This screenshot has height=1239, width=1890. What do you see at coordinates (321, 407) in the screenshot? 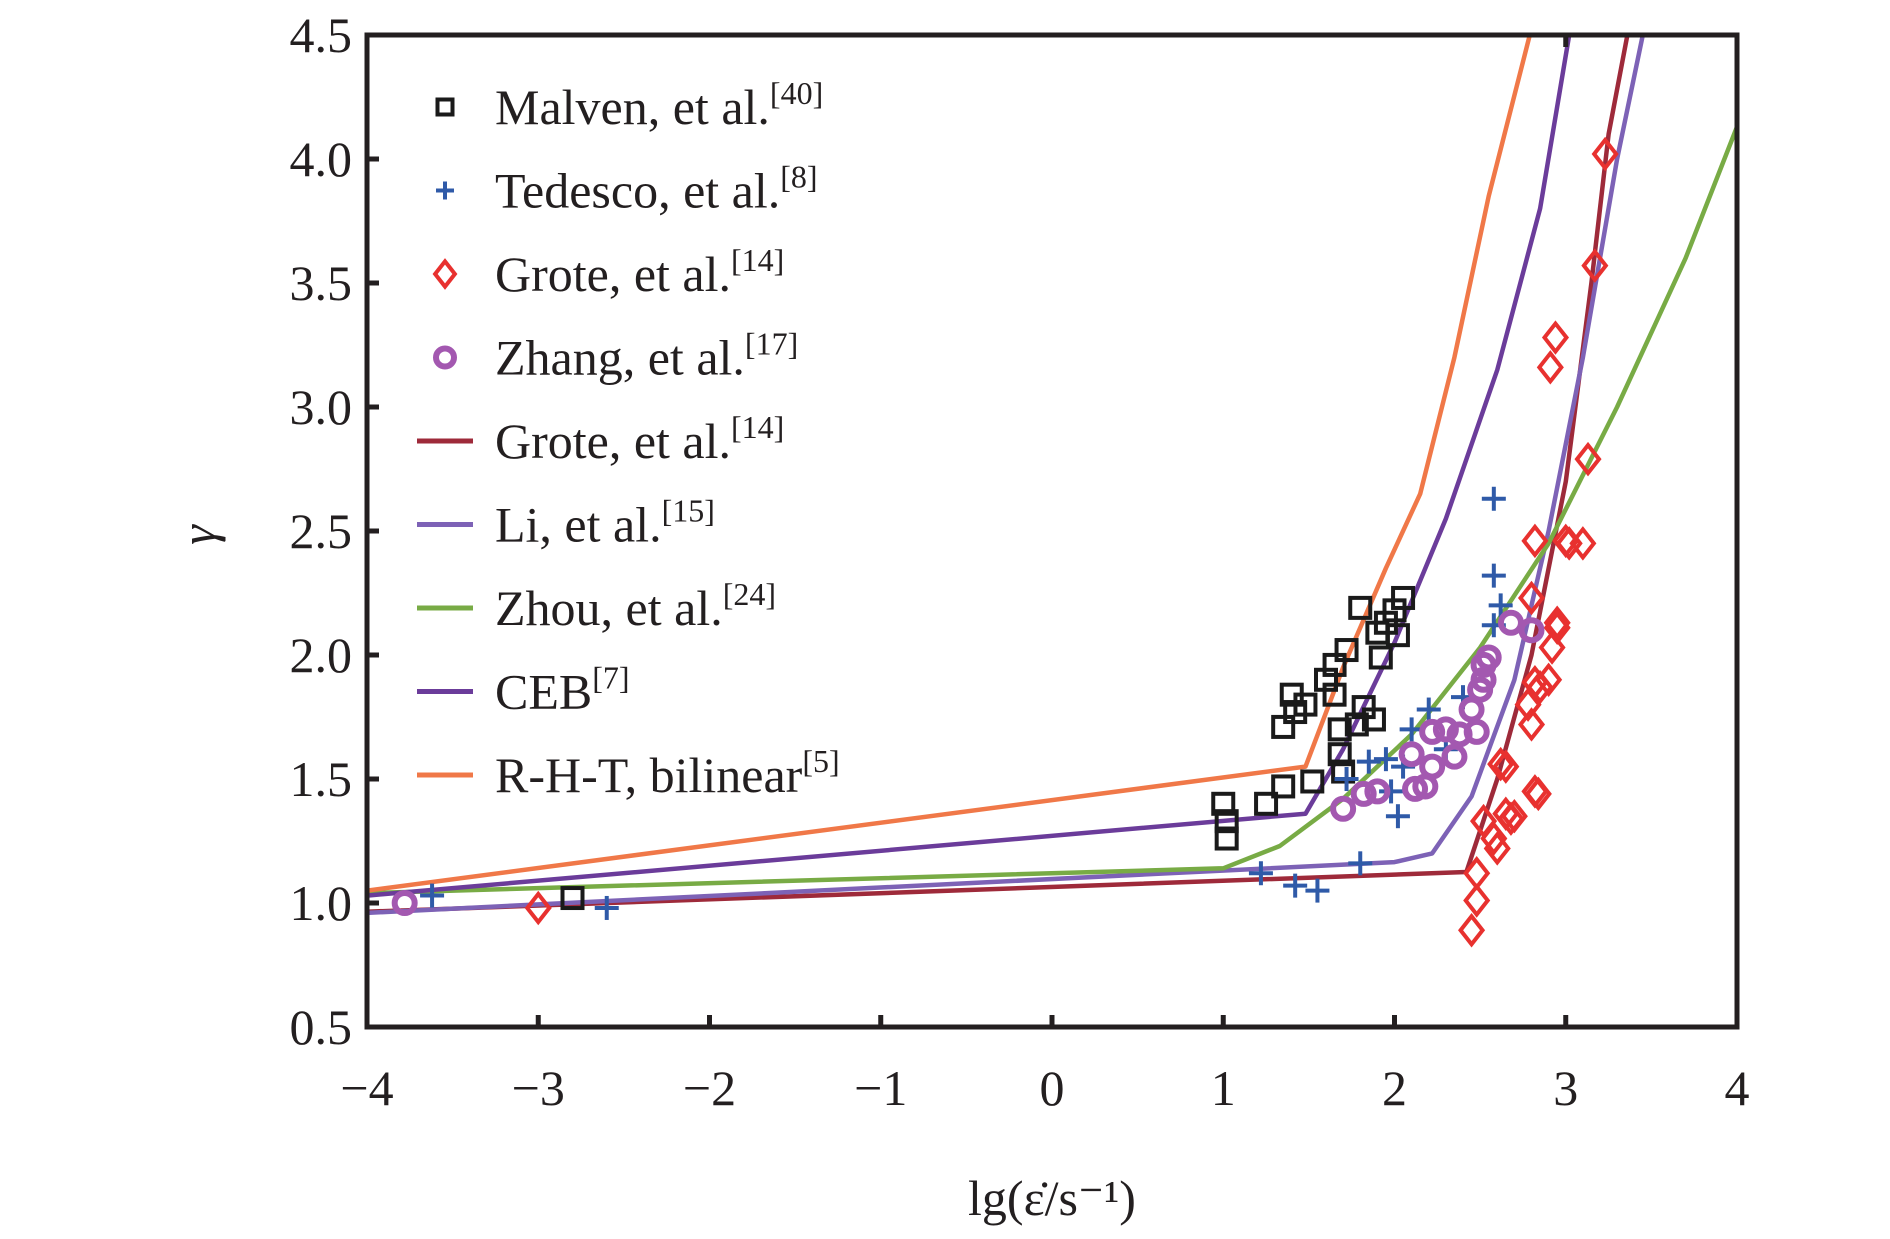
I see `y-tick-label: 3.0` at bounding box center [321, 407].